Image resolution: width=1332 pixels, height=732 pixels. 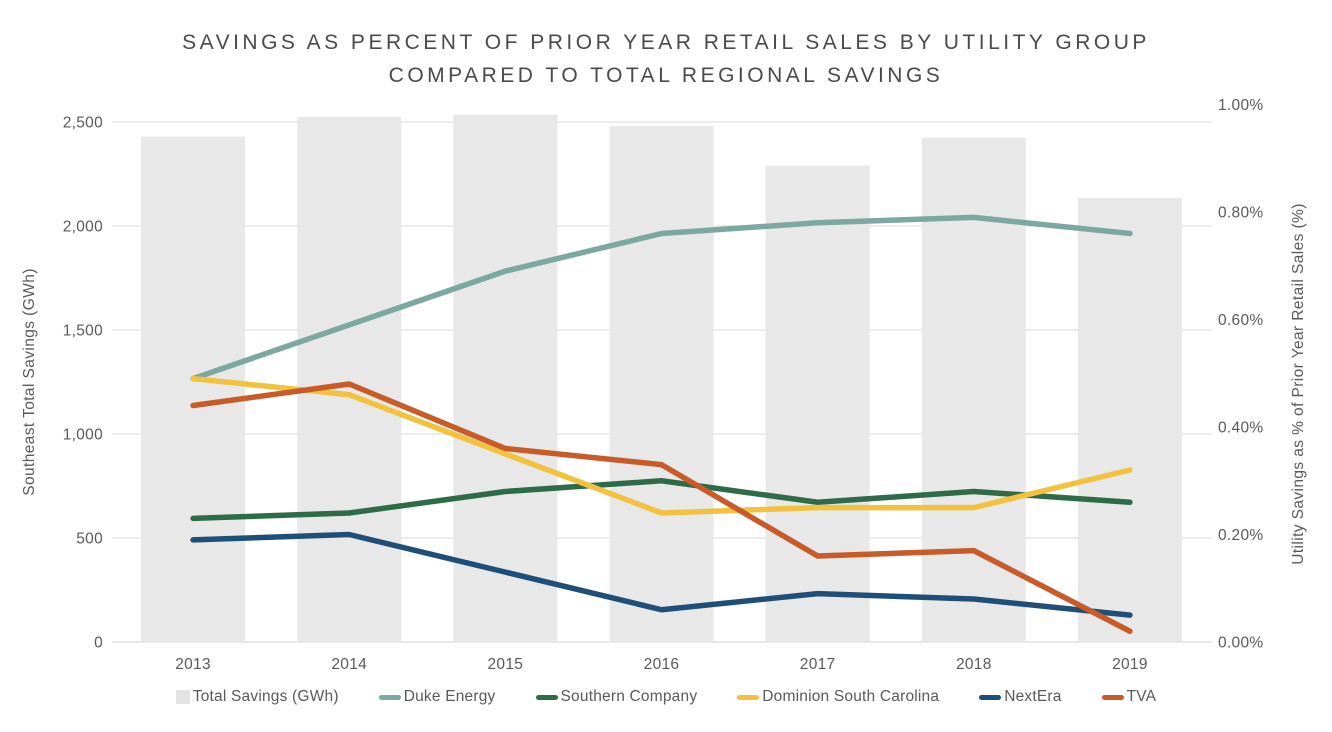 What do you see at coordinates (505, 378) in the screenshot?
I see `total-savings-bar-2015` at bounding box center [505, 378].